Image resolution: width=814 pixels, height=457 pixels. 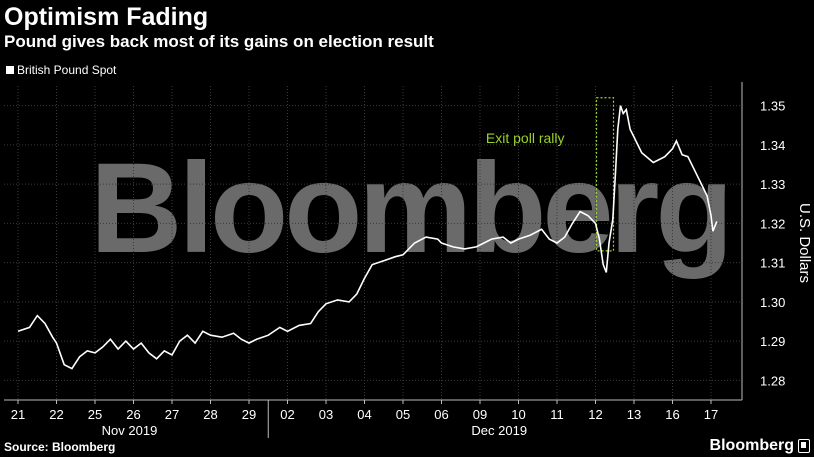 What do you see at coordinates (326, 414) in the screenshot?
I see `x-tick-label: 03` at bounding box center [326, 414].